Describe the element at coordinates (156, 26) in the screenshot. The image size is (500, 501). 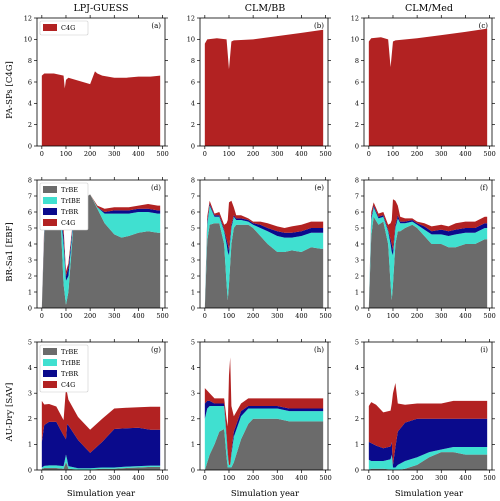
I see `panel-label: (a)` at that location.